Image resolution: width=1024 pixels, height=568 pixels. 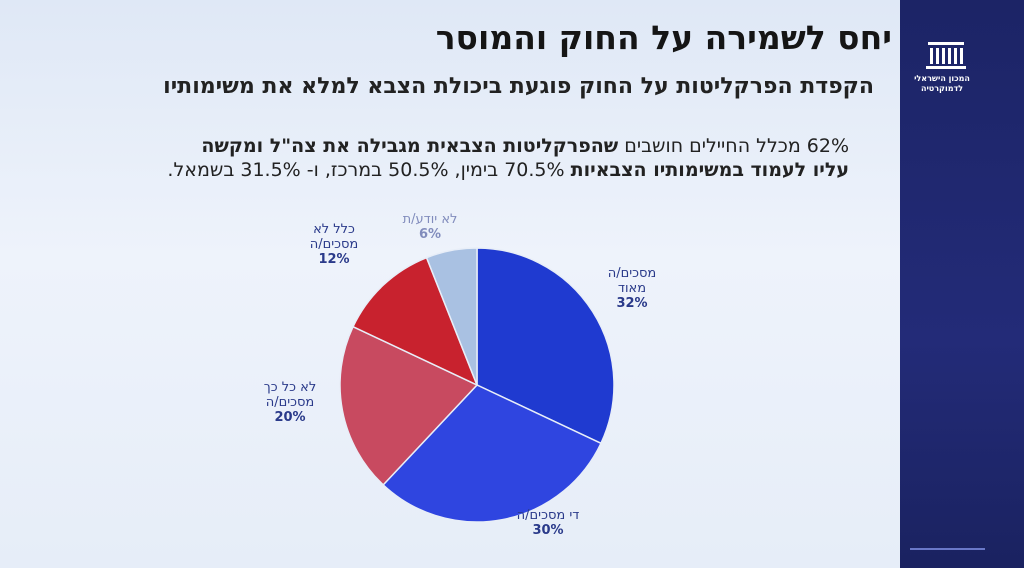 I want to click on slice-value-label: 30%, so click(x=548, y=530).